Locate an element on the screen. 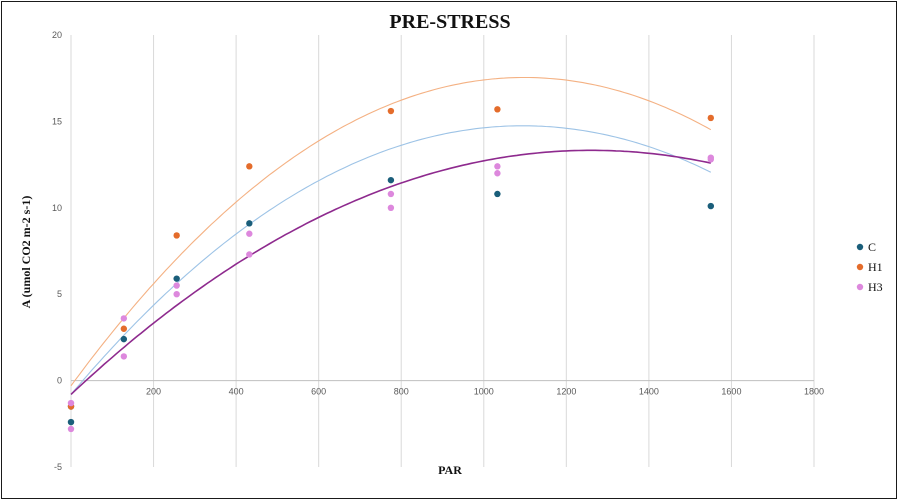 This screenshot has height=502, width=900. legend: C H1 H3 is located at coordinates (869, 267).